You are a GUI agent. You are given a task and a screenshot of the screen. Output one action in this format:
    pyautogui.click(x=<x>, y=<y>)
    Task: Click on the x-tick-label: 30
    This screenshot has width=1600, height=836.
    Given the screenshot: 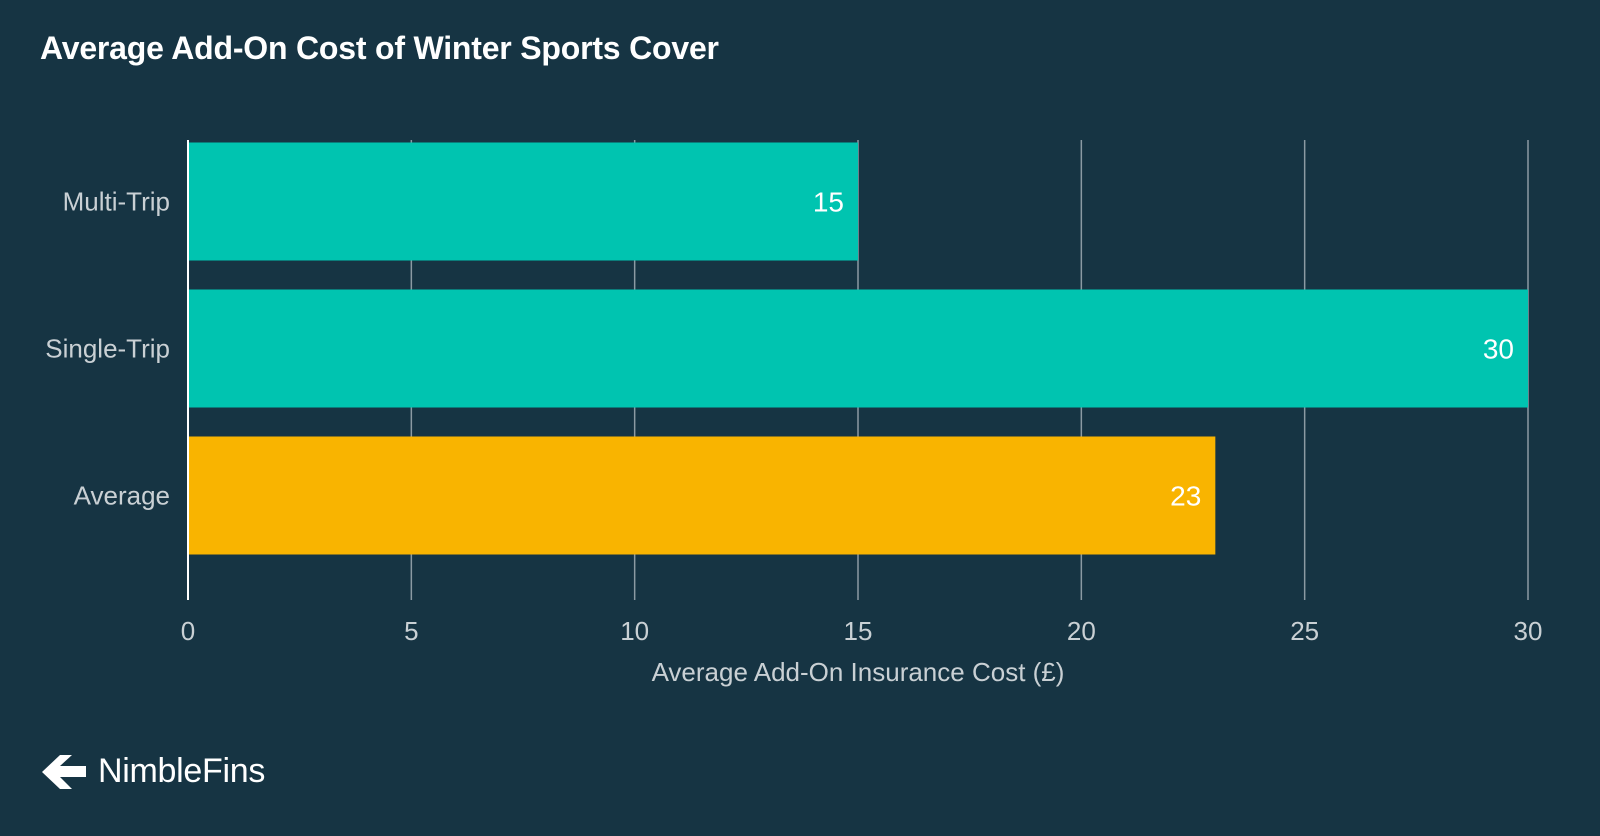 What is the action you would take?
    pyautogui.click(x=1528, y=631)
    